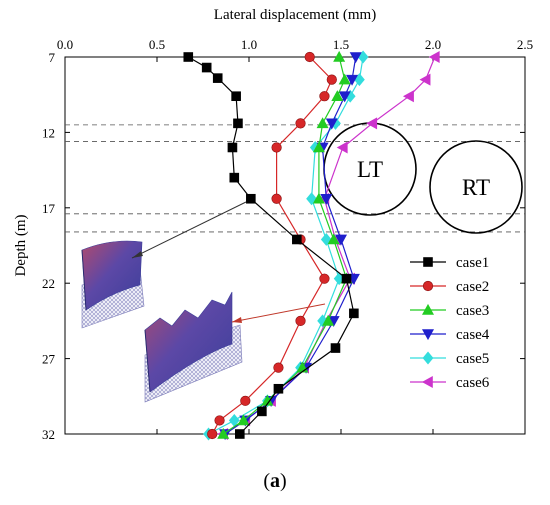 The width and height of the screenshot is (550, 505). What do you see at coordinates (433, 44) in the screenshot?
I see `x-tick-label-4: 2.0` at bounding box center [433, 44].